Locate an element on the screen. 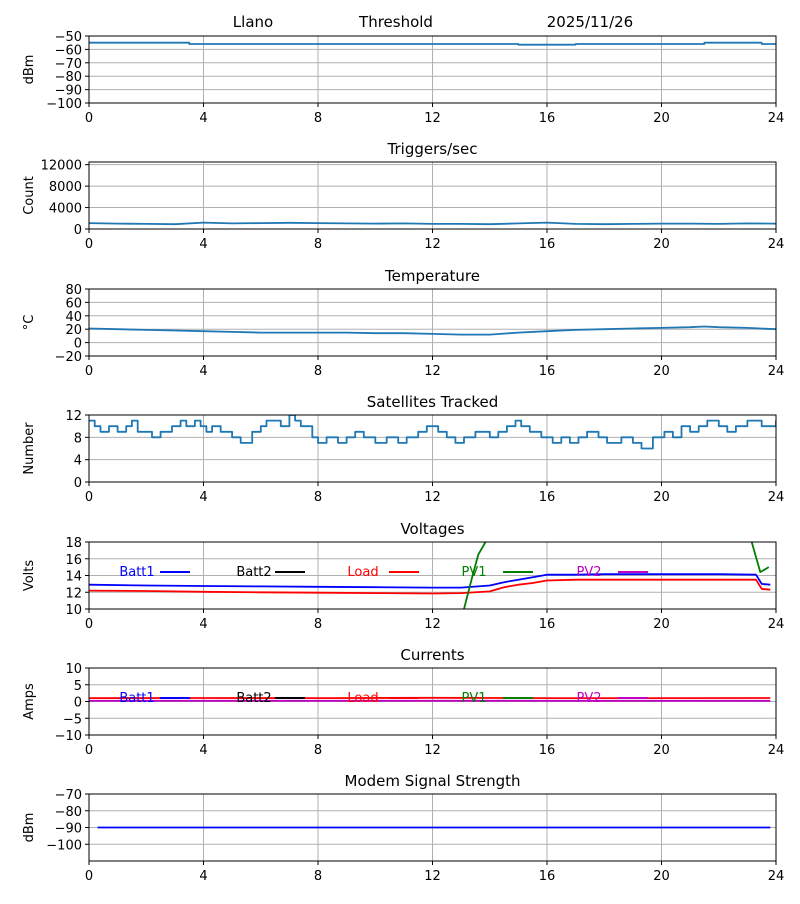 The width and height of the screenshot is (800, 904). y-tick-label: −70 is located at coordinates (68, 795).